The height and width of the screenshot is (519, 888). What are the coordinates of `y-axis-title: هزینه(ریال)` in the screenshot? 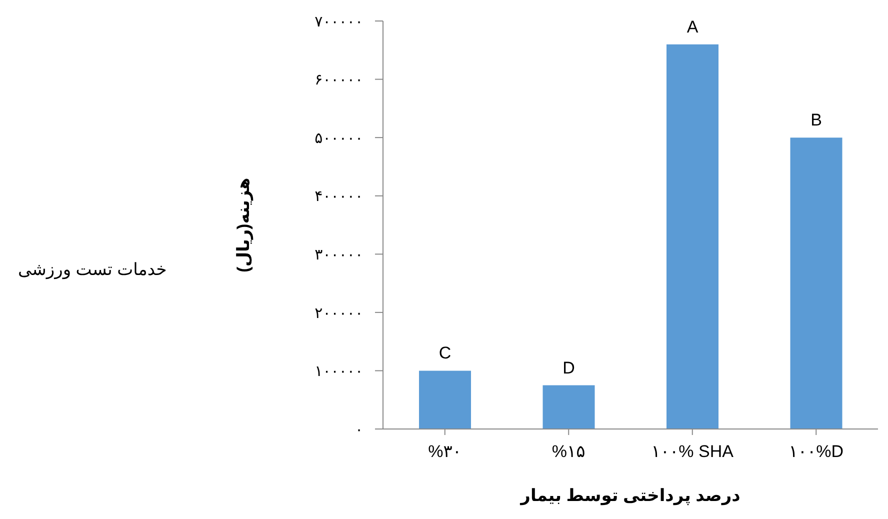 It's located at (244, 225).